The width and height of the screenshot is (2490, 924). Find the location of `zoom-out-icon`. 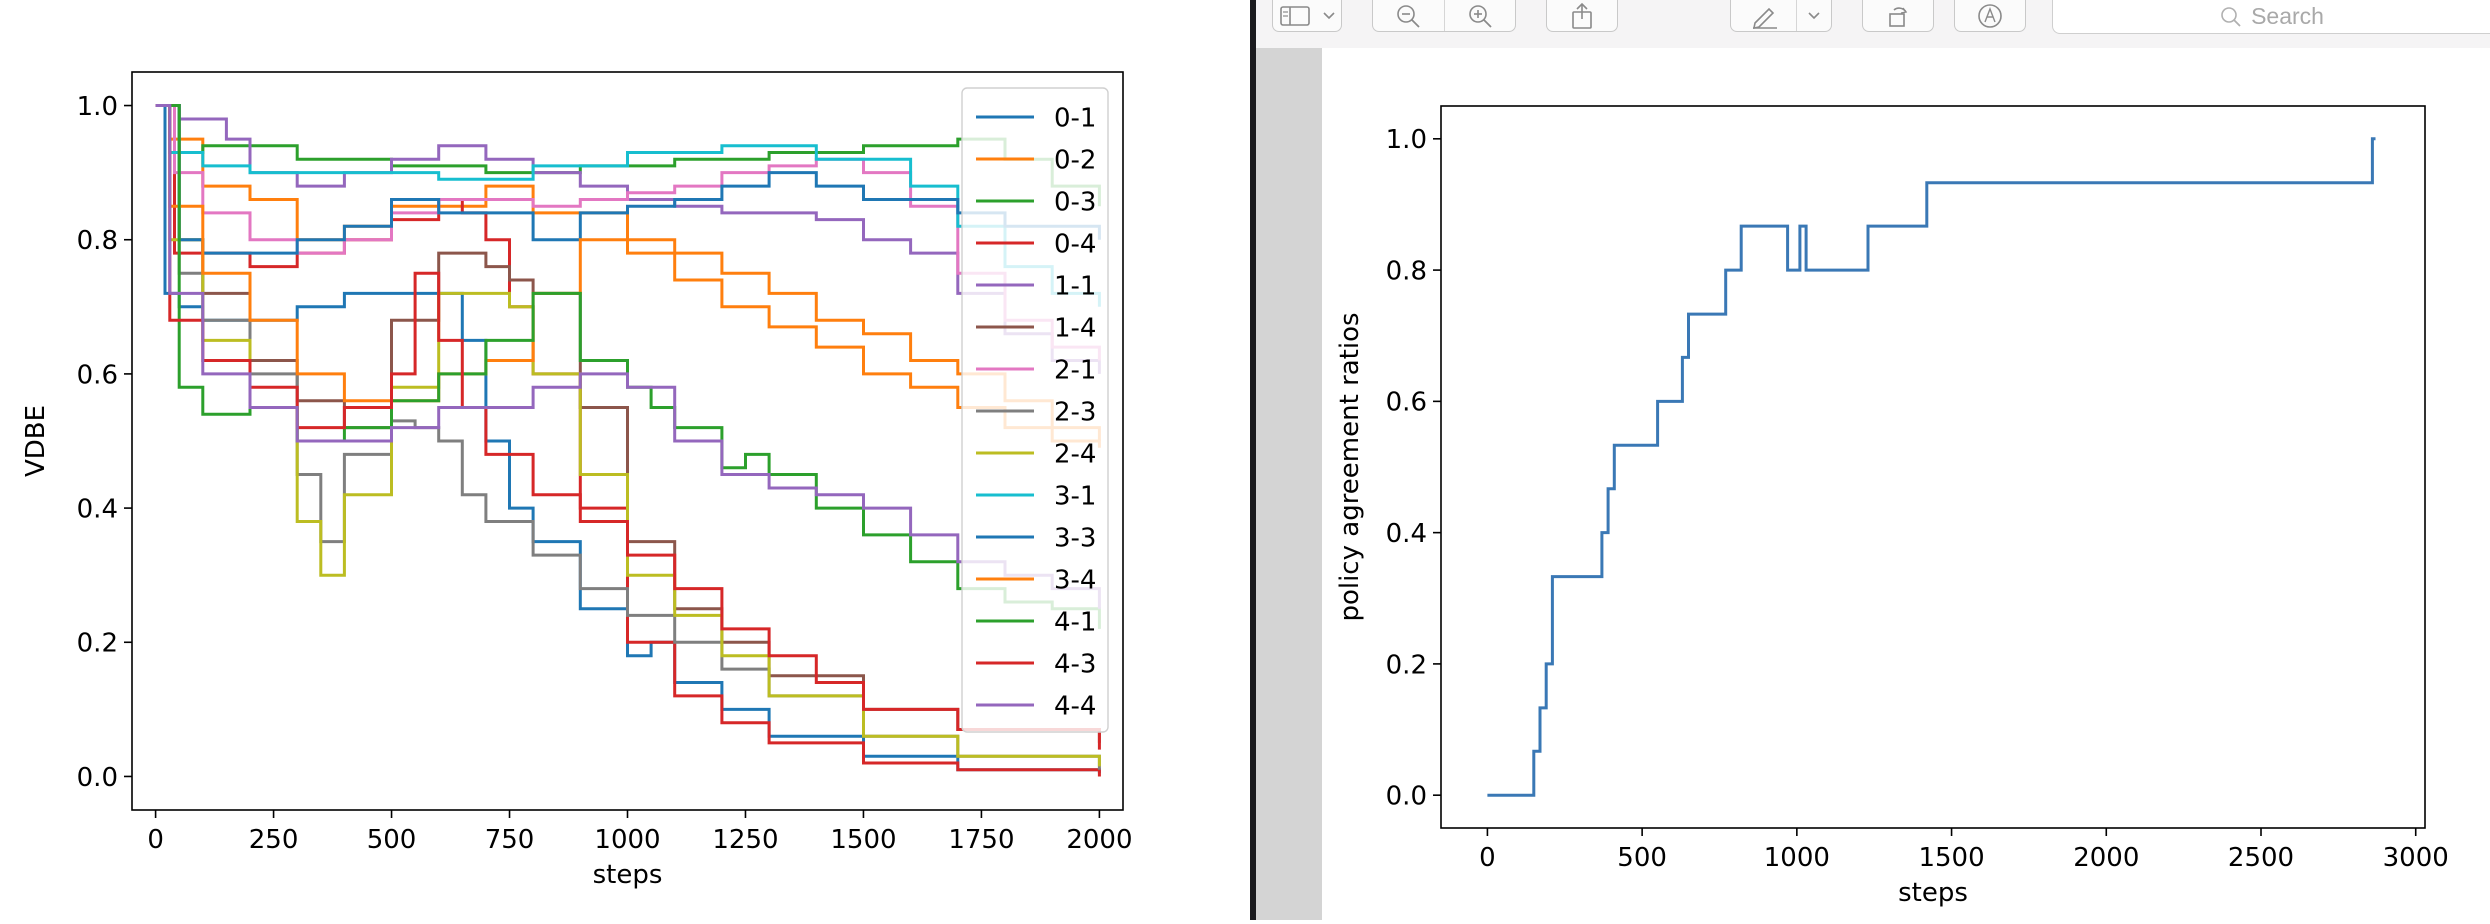

zoom-out-icon is located at coordinates (1408, 16).